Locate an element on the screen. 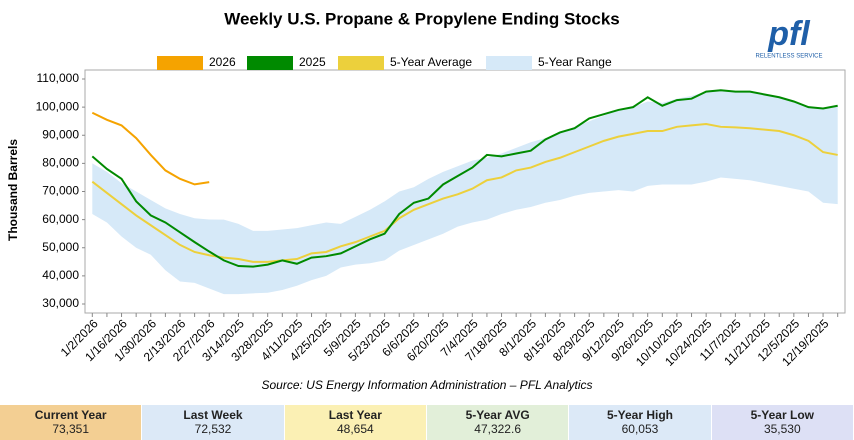  series-line is located at coordinates (150, 148).